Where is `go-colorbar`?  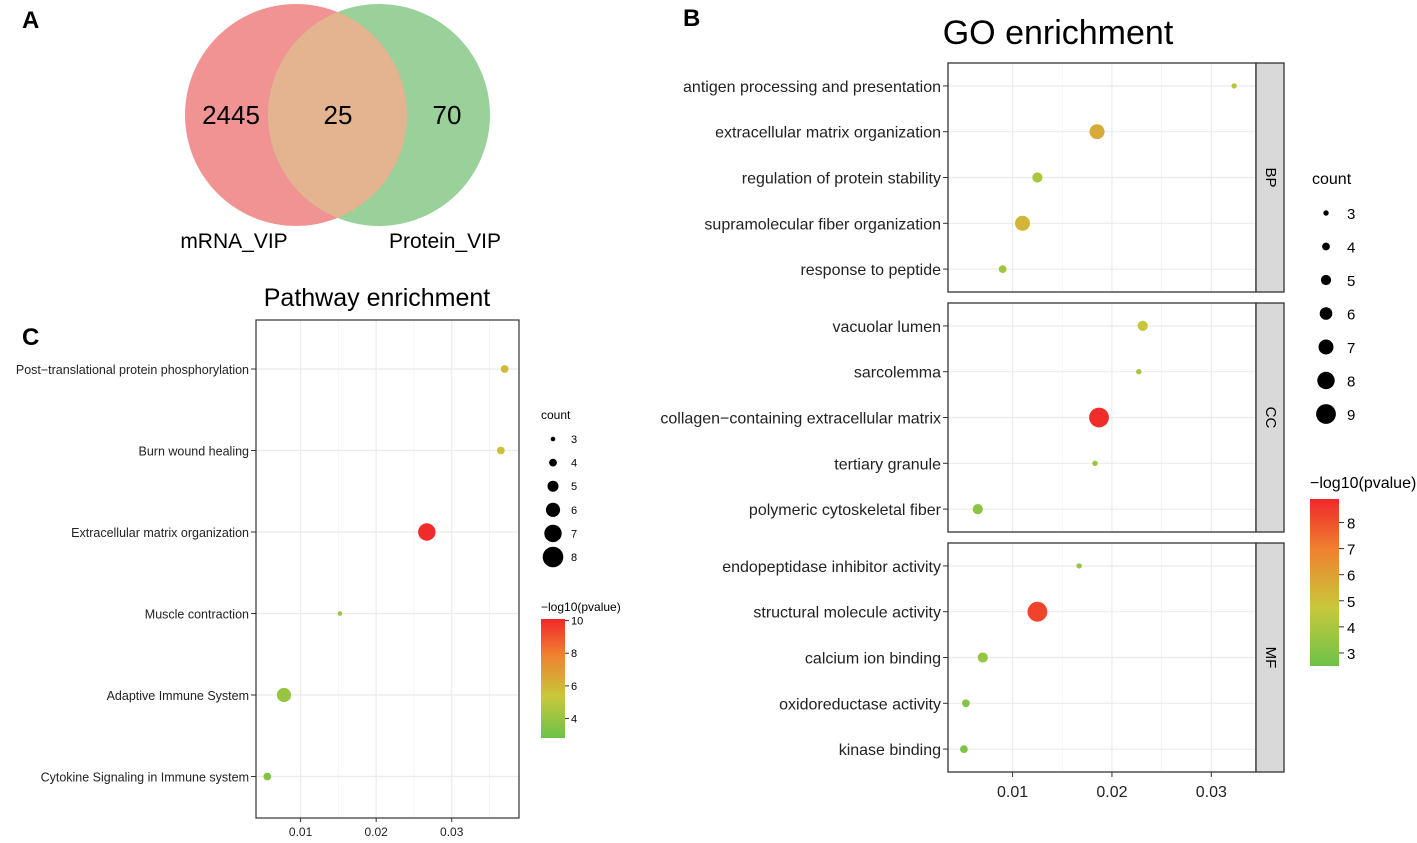
go-colorbar is located at coordinates (1324, 582).